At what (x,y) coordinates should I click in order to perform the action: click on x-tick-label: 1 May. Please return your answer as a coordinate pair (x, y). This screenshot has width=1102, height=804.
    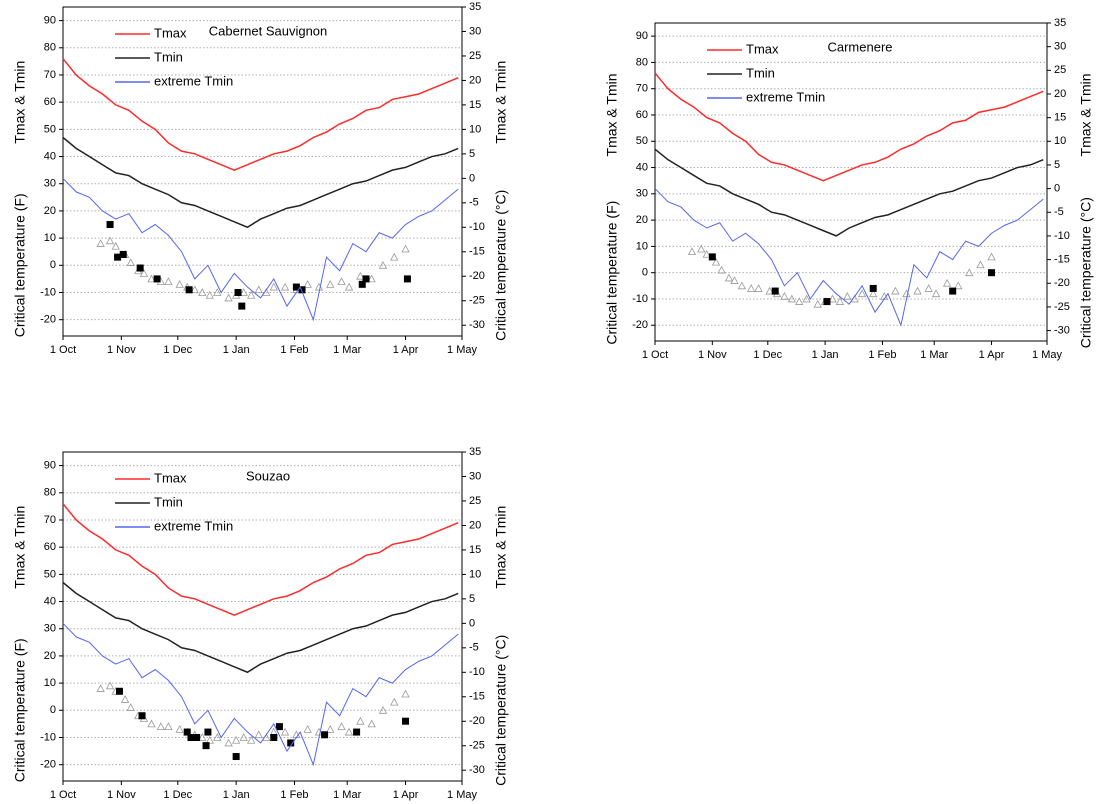
    Looking at the image, I should click on (462, 795).